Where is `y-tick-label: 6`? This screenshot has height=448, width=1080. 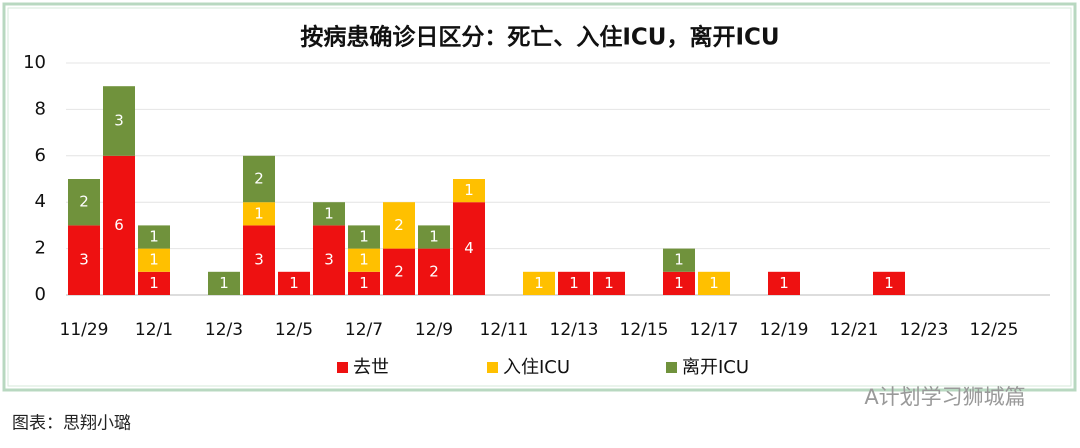
y-tick-label: 6 is located at coordinates (40, 155).